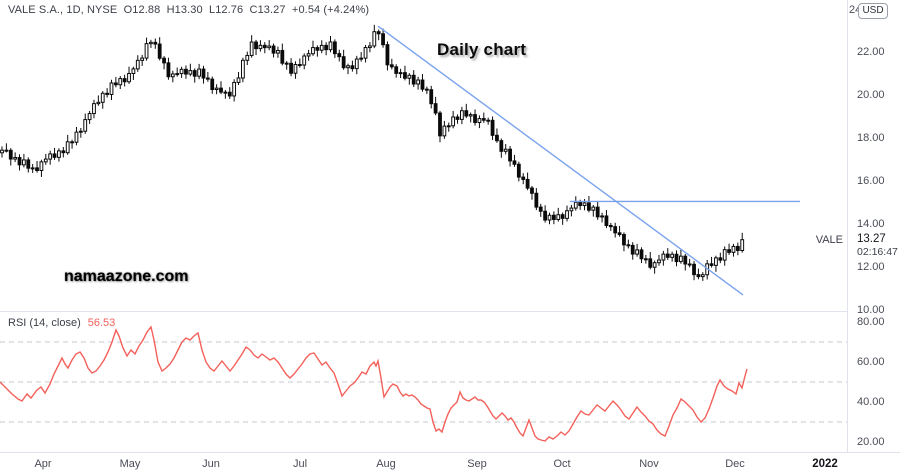 The image size is (900, 474). I want to click on month-label-May: May, so click(130, 464).